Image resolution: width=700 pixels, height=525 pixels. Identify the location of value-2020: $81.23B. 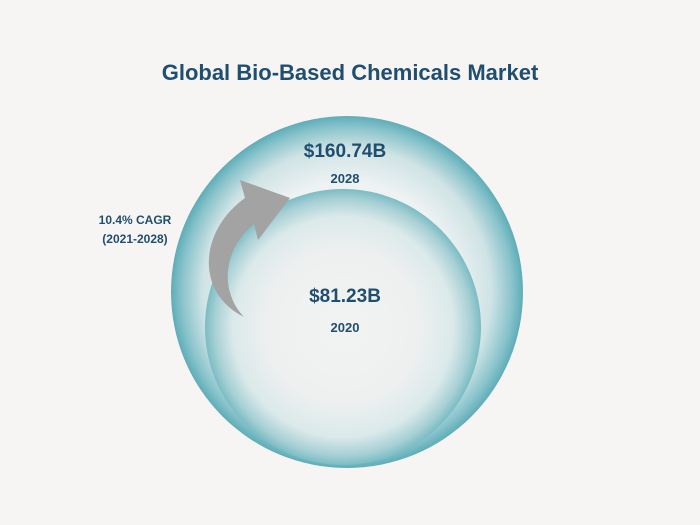
(345, 296).